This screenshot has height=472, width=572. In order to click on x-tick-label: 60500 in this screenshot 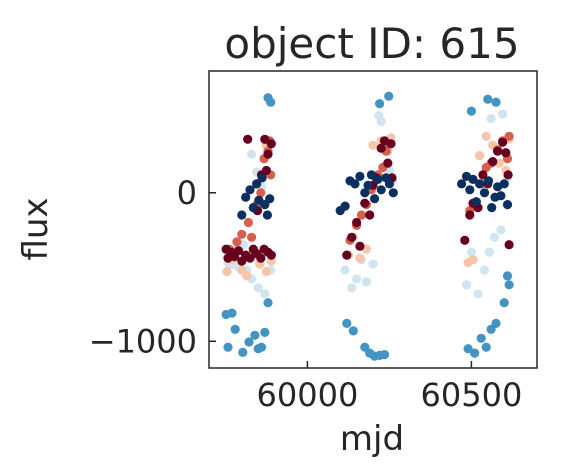, I will do `click(472, 395)`.